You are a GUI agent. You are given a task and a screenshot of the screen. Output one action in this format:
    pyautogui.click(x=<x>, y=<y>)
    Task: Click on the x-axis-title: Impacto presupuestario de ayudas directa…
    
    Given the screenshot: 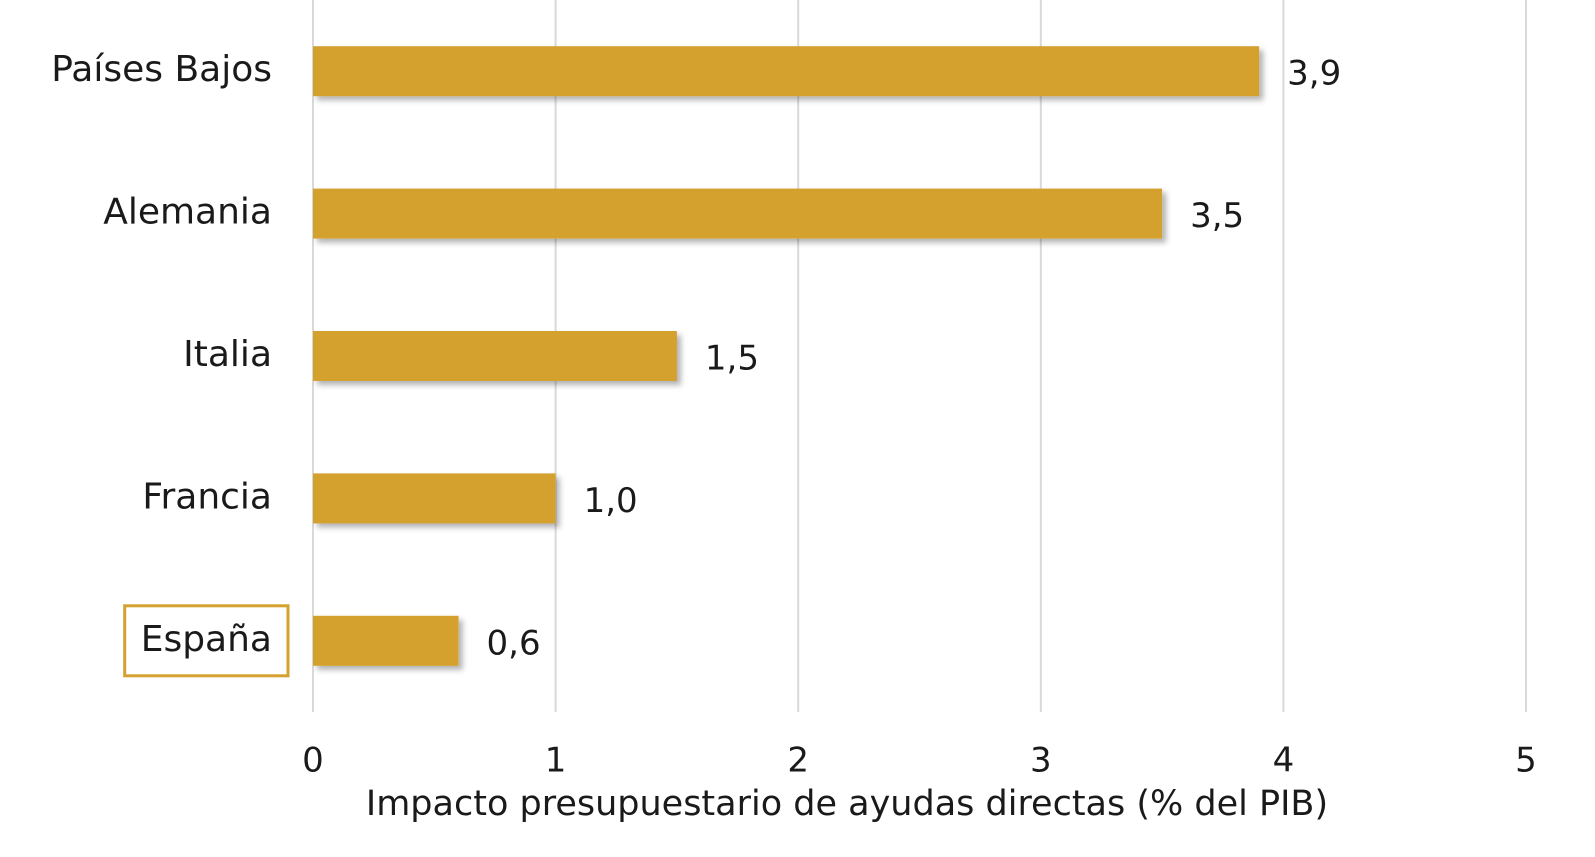 What is the action you would take?
    pyautogui.click(x=847, y=804)
    